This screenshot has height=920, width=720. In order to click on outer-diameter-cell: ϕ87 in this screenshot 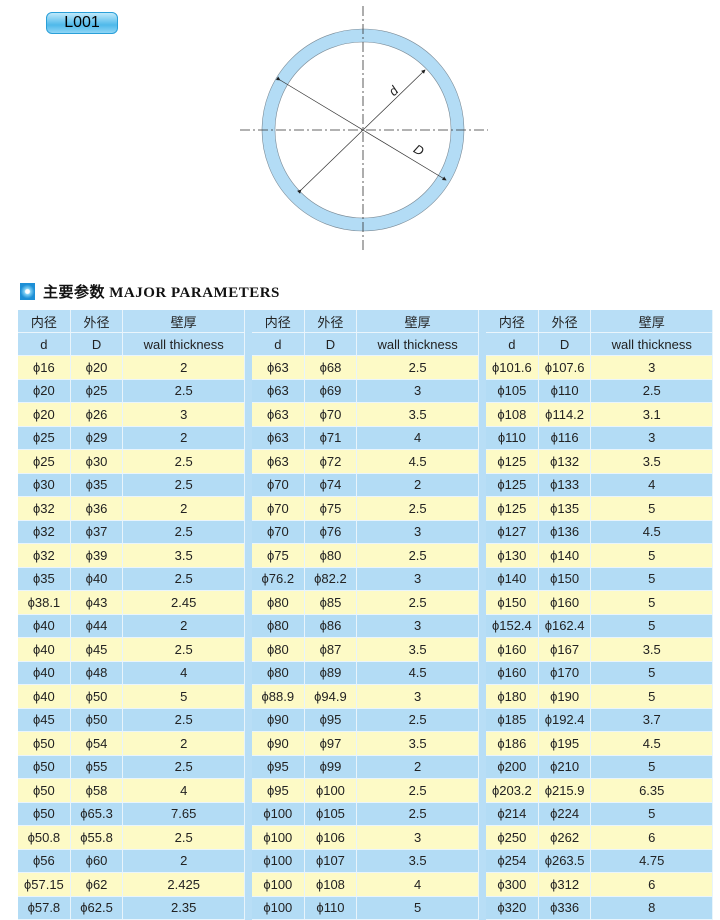, I will do `click(331, 649)`.